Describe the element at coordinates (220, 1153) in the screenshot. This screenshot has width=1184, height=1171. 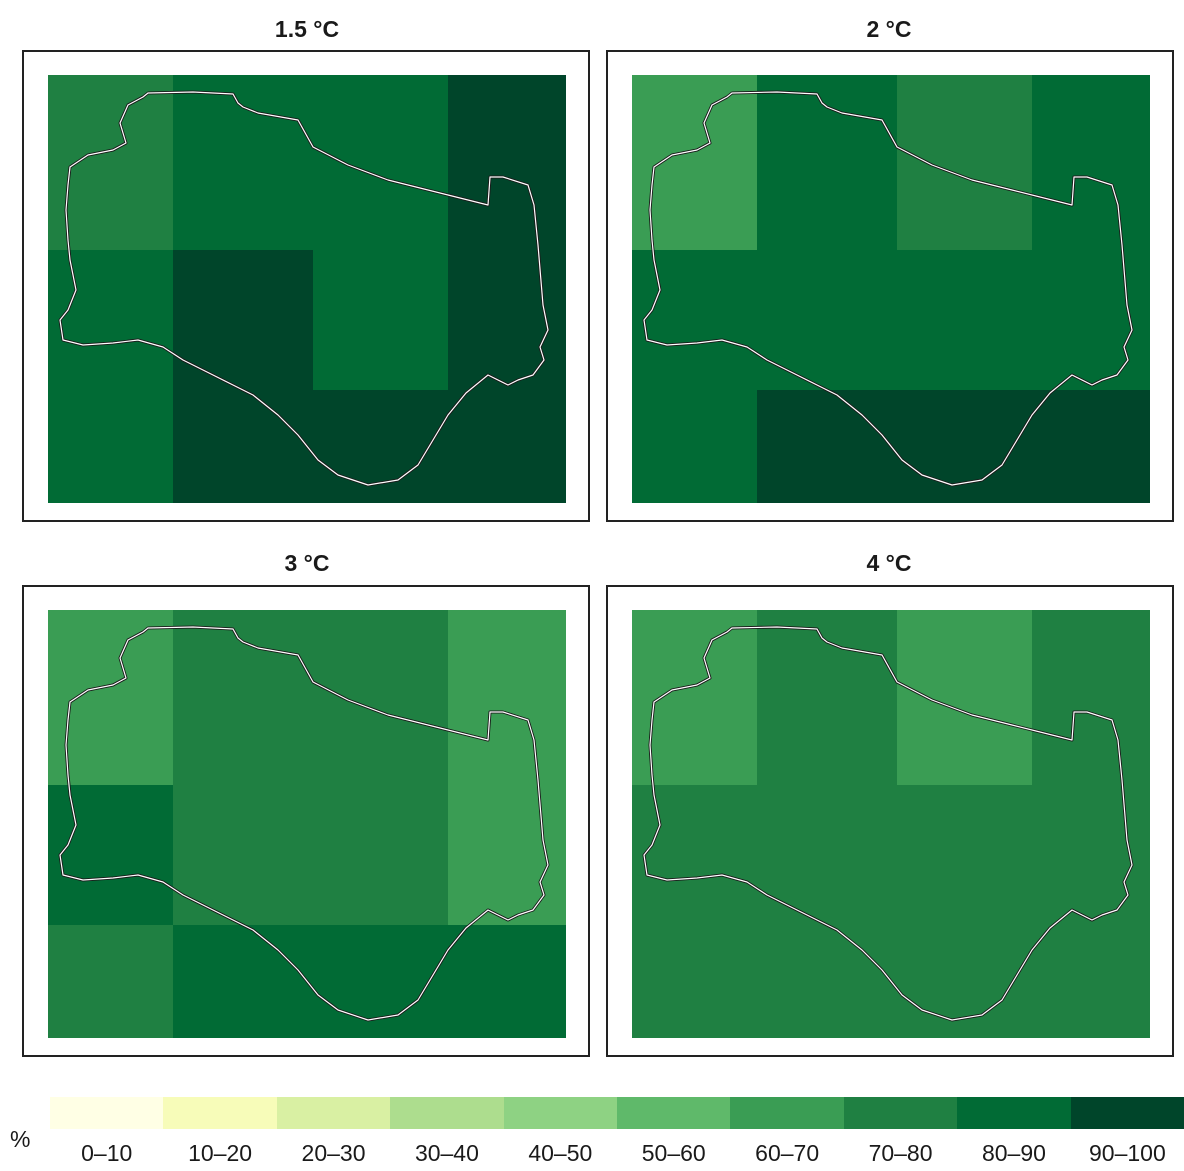
I see `legend-label-1: 10–20` at that location.